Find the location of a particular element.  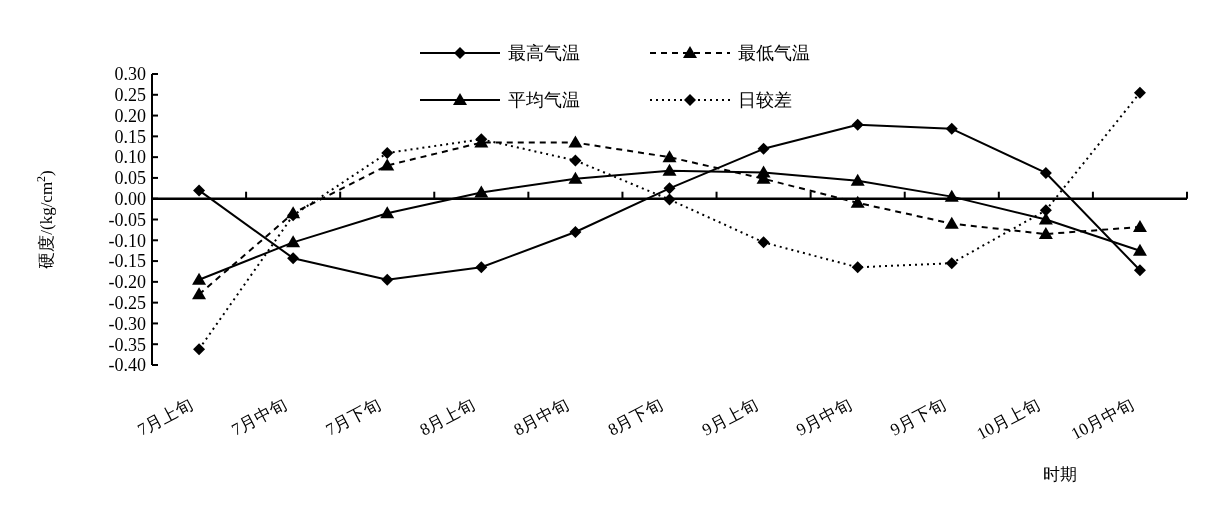

y-tick-label: 0.15 is located at coordinates (130, 136).